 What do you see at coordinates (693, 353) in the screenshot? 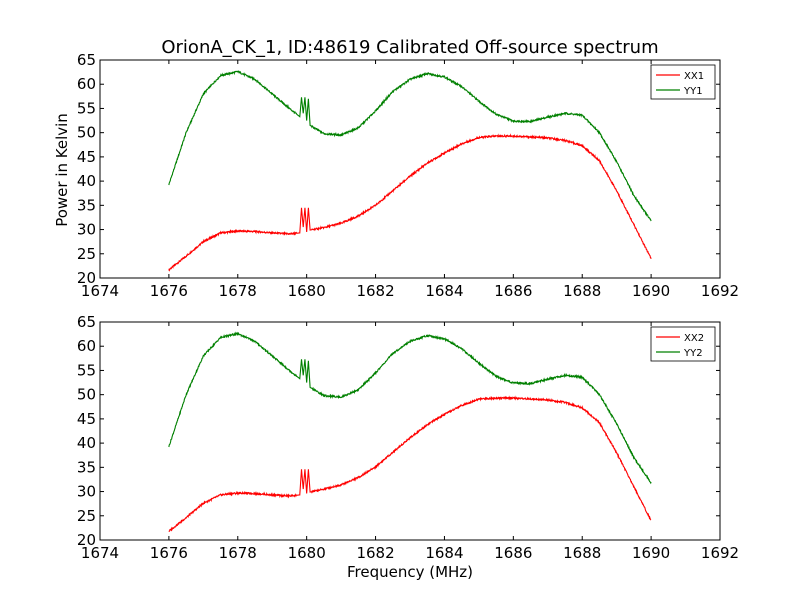
I see `legend-label-yy2: YY2` at bounding box center [693, 353].